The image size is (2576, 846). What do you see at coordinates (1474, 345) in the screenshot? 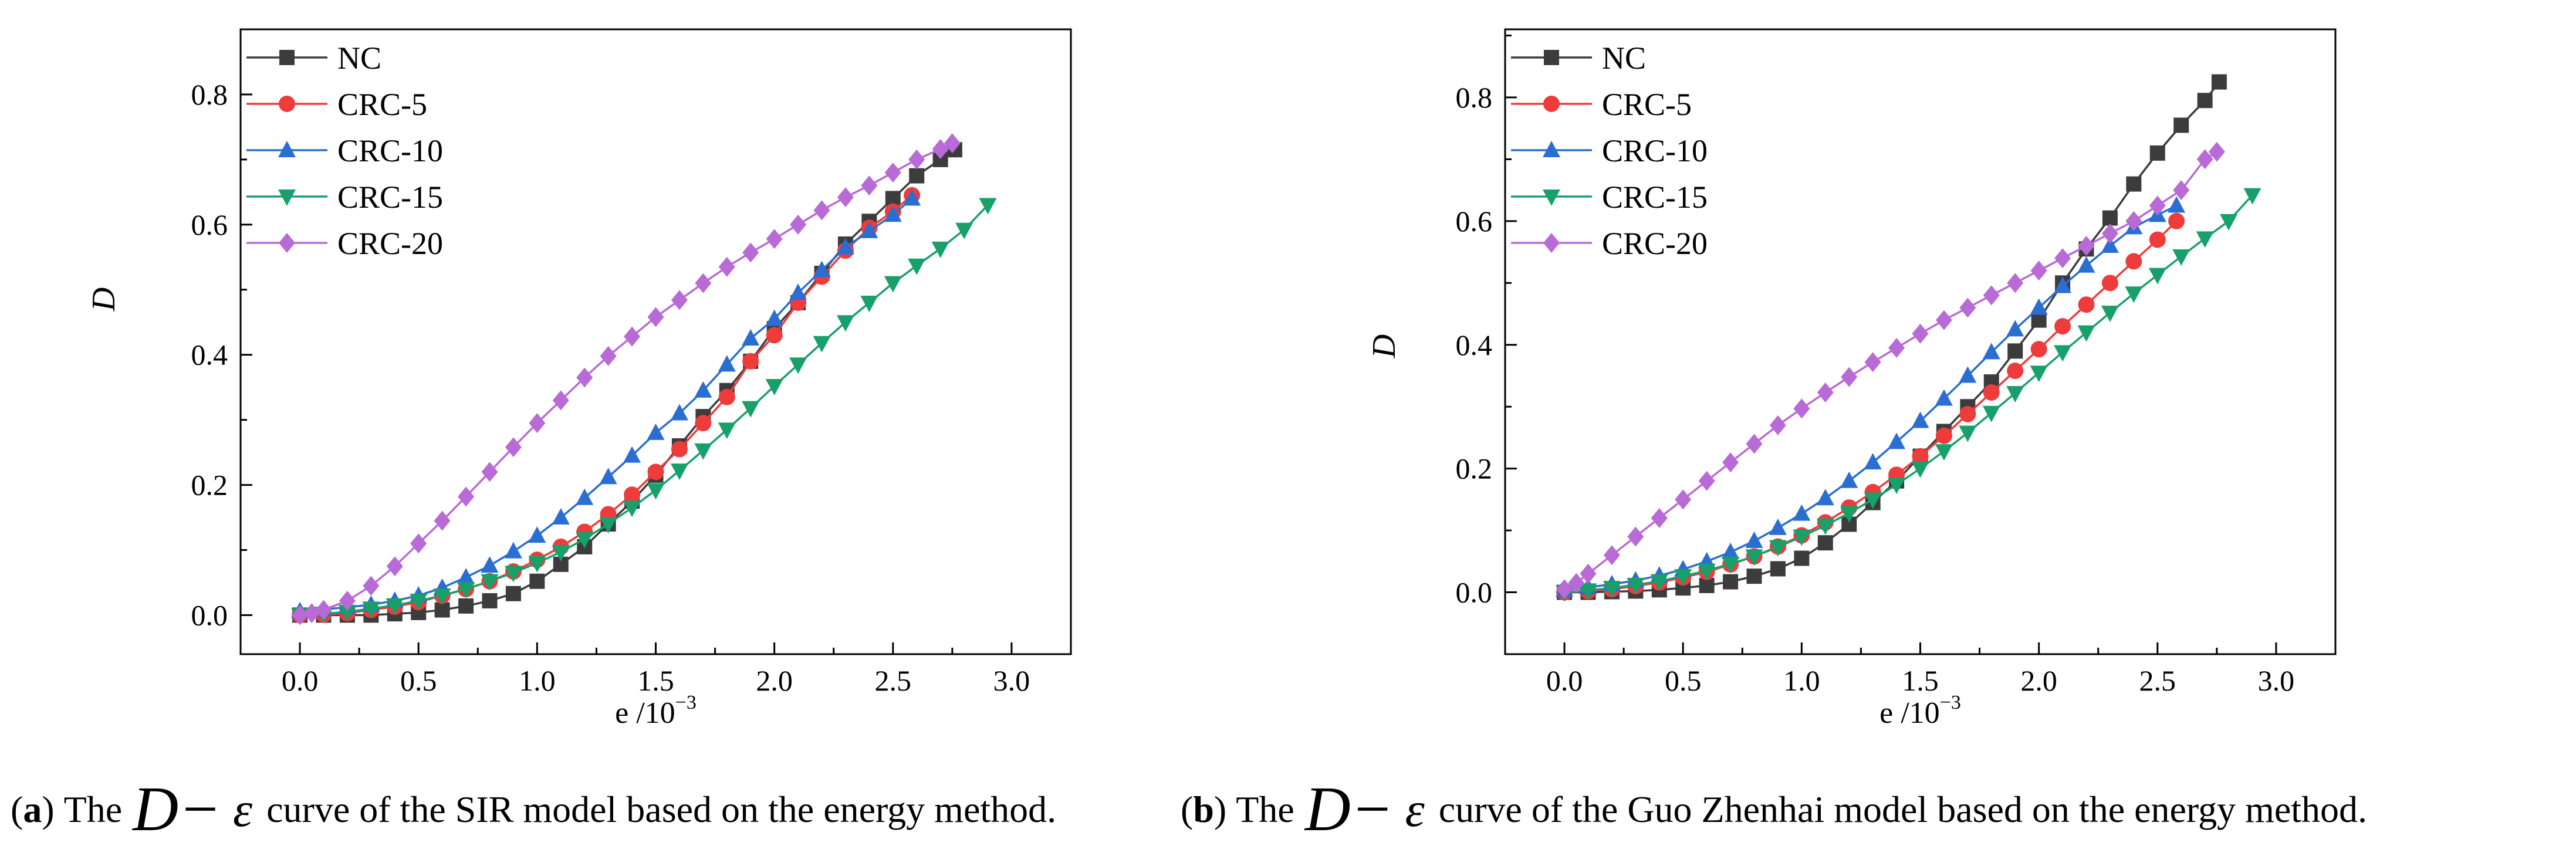
I see `chart-b-ytick-label: 0.4` at bounding box center [1474, 345].